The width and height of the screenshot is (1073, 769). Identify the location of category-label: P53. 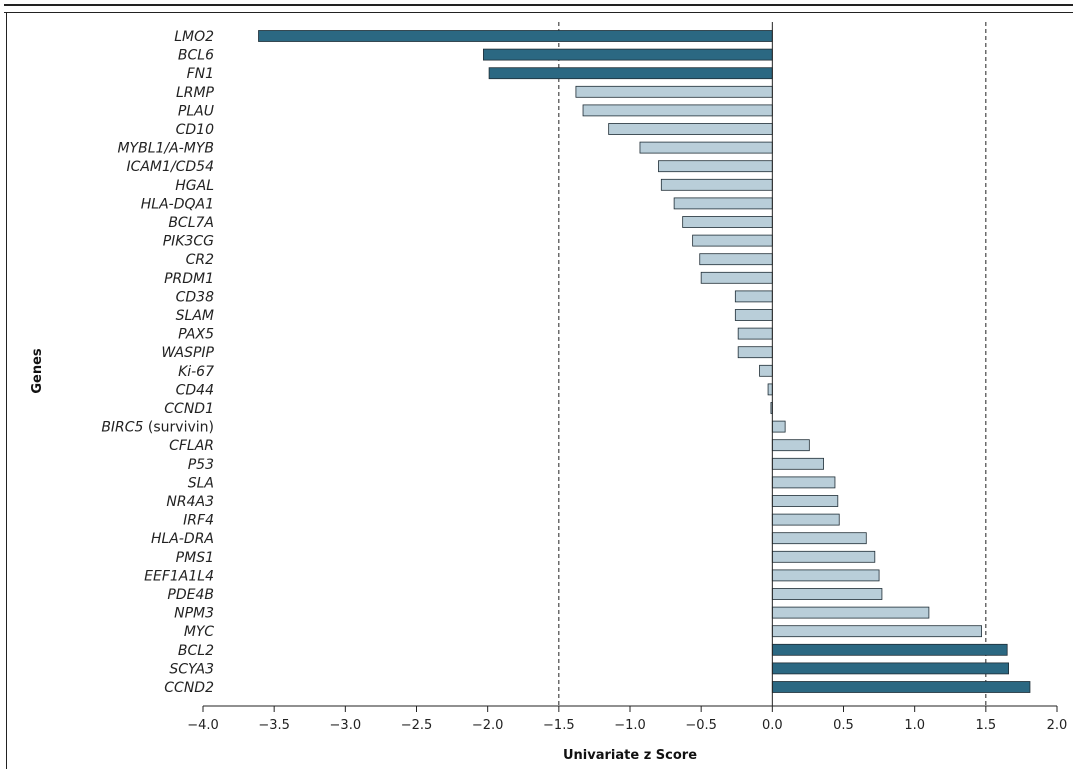
(201, 465).